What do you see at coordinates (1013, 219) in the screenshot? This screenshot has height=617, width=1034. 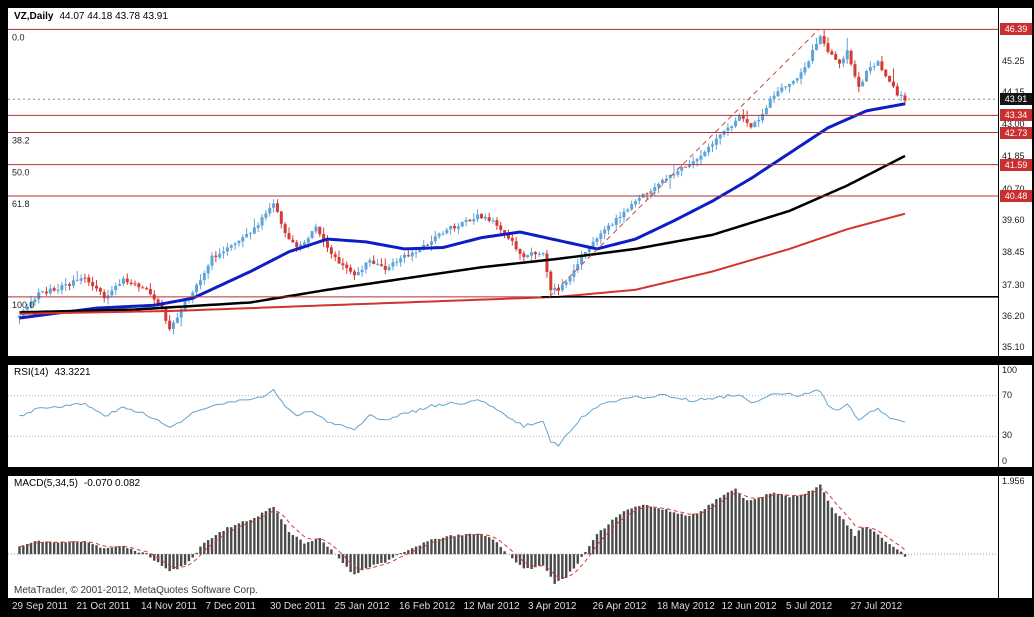 I see `price-tick: 39.60` at bounding box center [1013, 219].